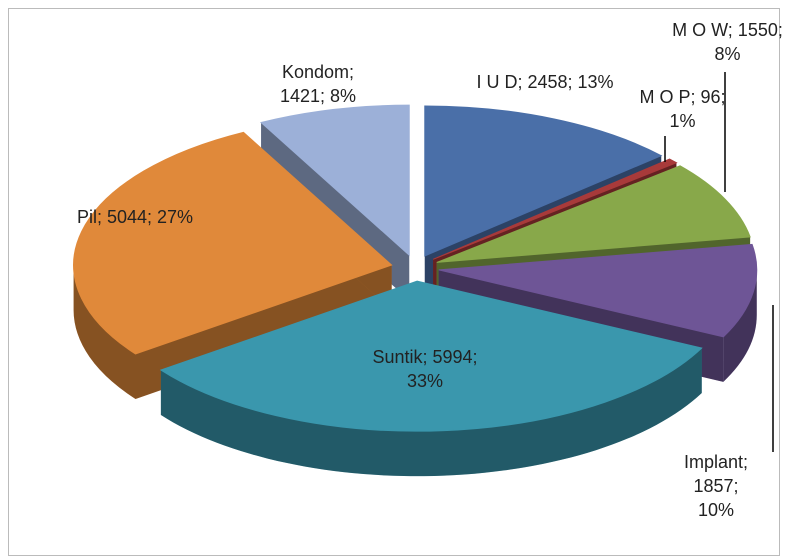  Describe the element at coordinates (682, 109) in the screenshot. I see `data-label: M O P; 96; 1%` at that location.